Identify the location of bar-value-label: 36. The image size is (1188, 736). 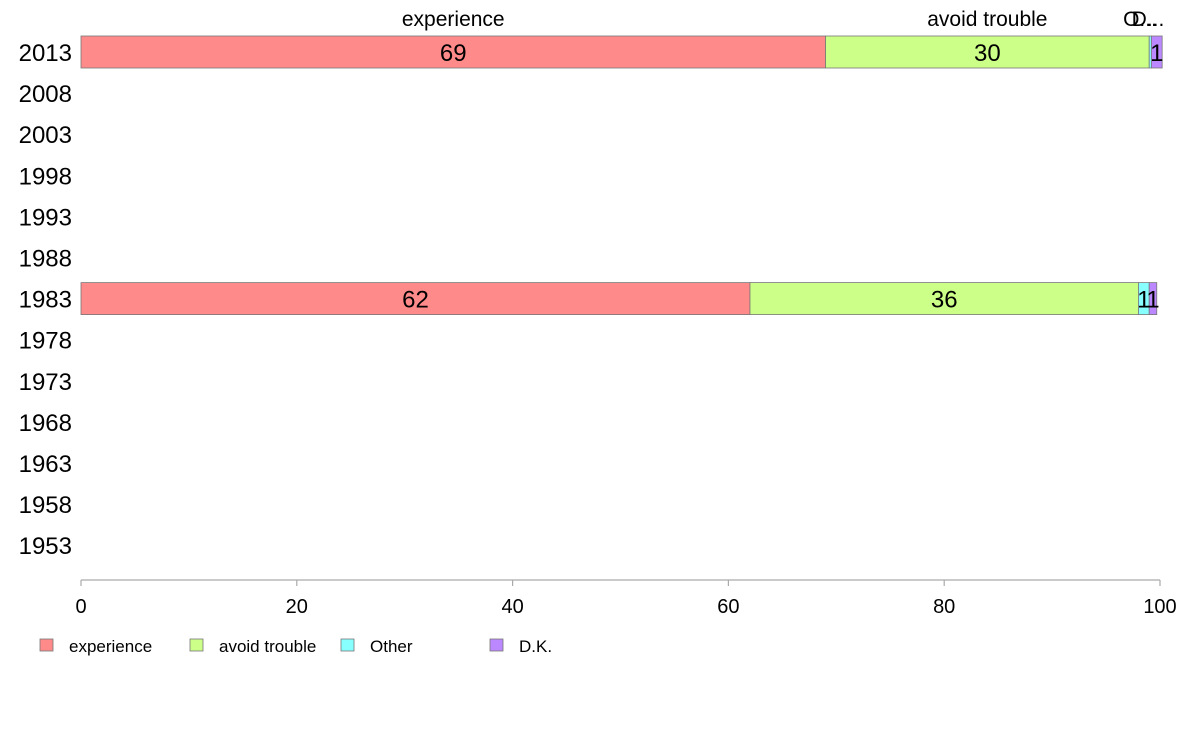
(944, 300).